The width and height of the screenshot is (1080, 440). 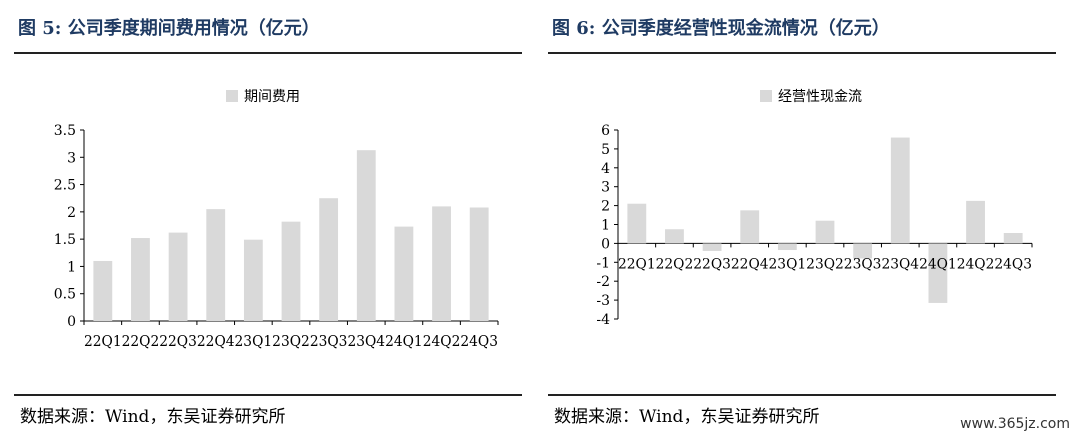 I want to click on chart-title-expenses: 图 5: 公司季度期间费用情况（亿元）, so click(x=169, y=28).